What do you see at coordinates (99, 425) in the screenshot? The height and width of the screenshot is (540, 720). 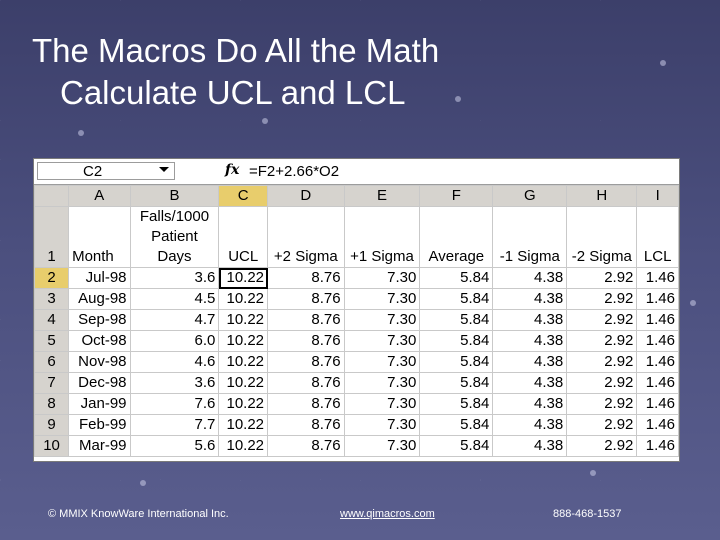 I see `cell-month: Feb-99` at bounding box center [99, 425].